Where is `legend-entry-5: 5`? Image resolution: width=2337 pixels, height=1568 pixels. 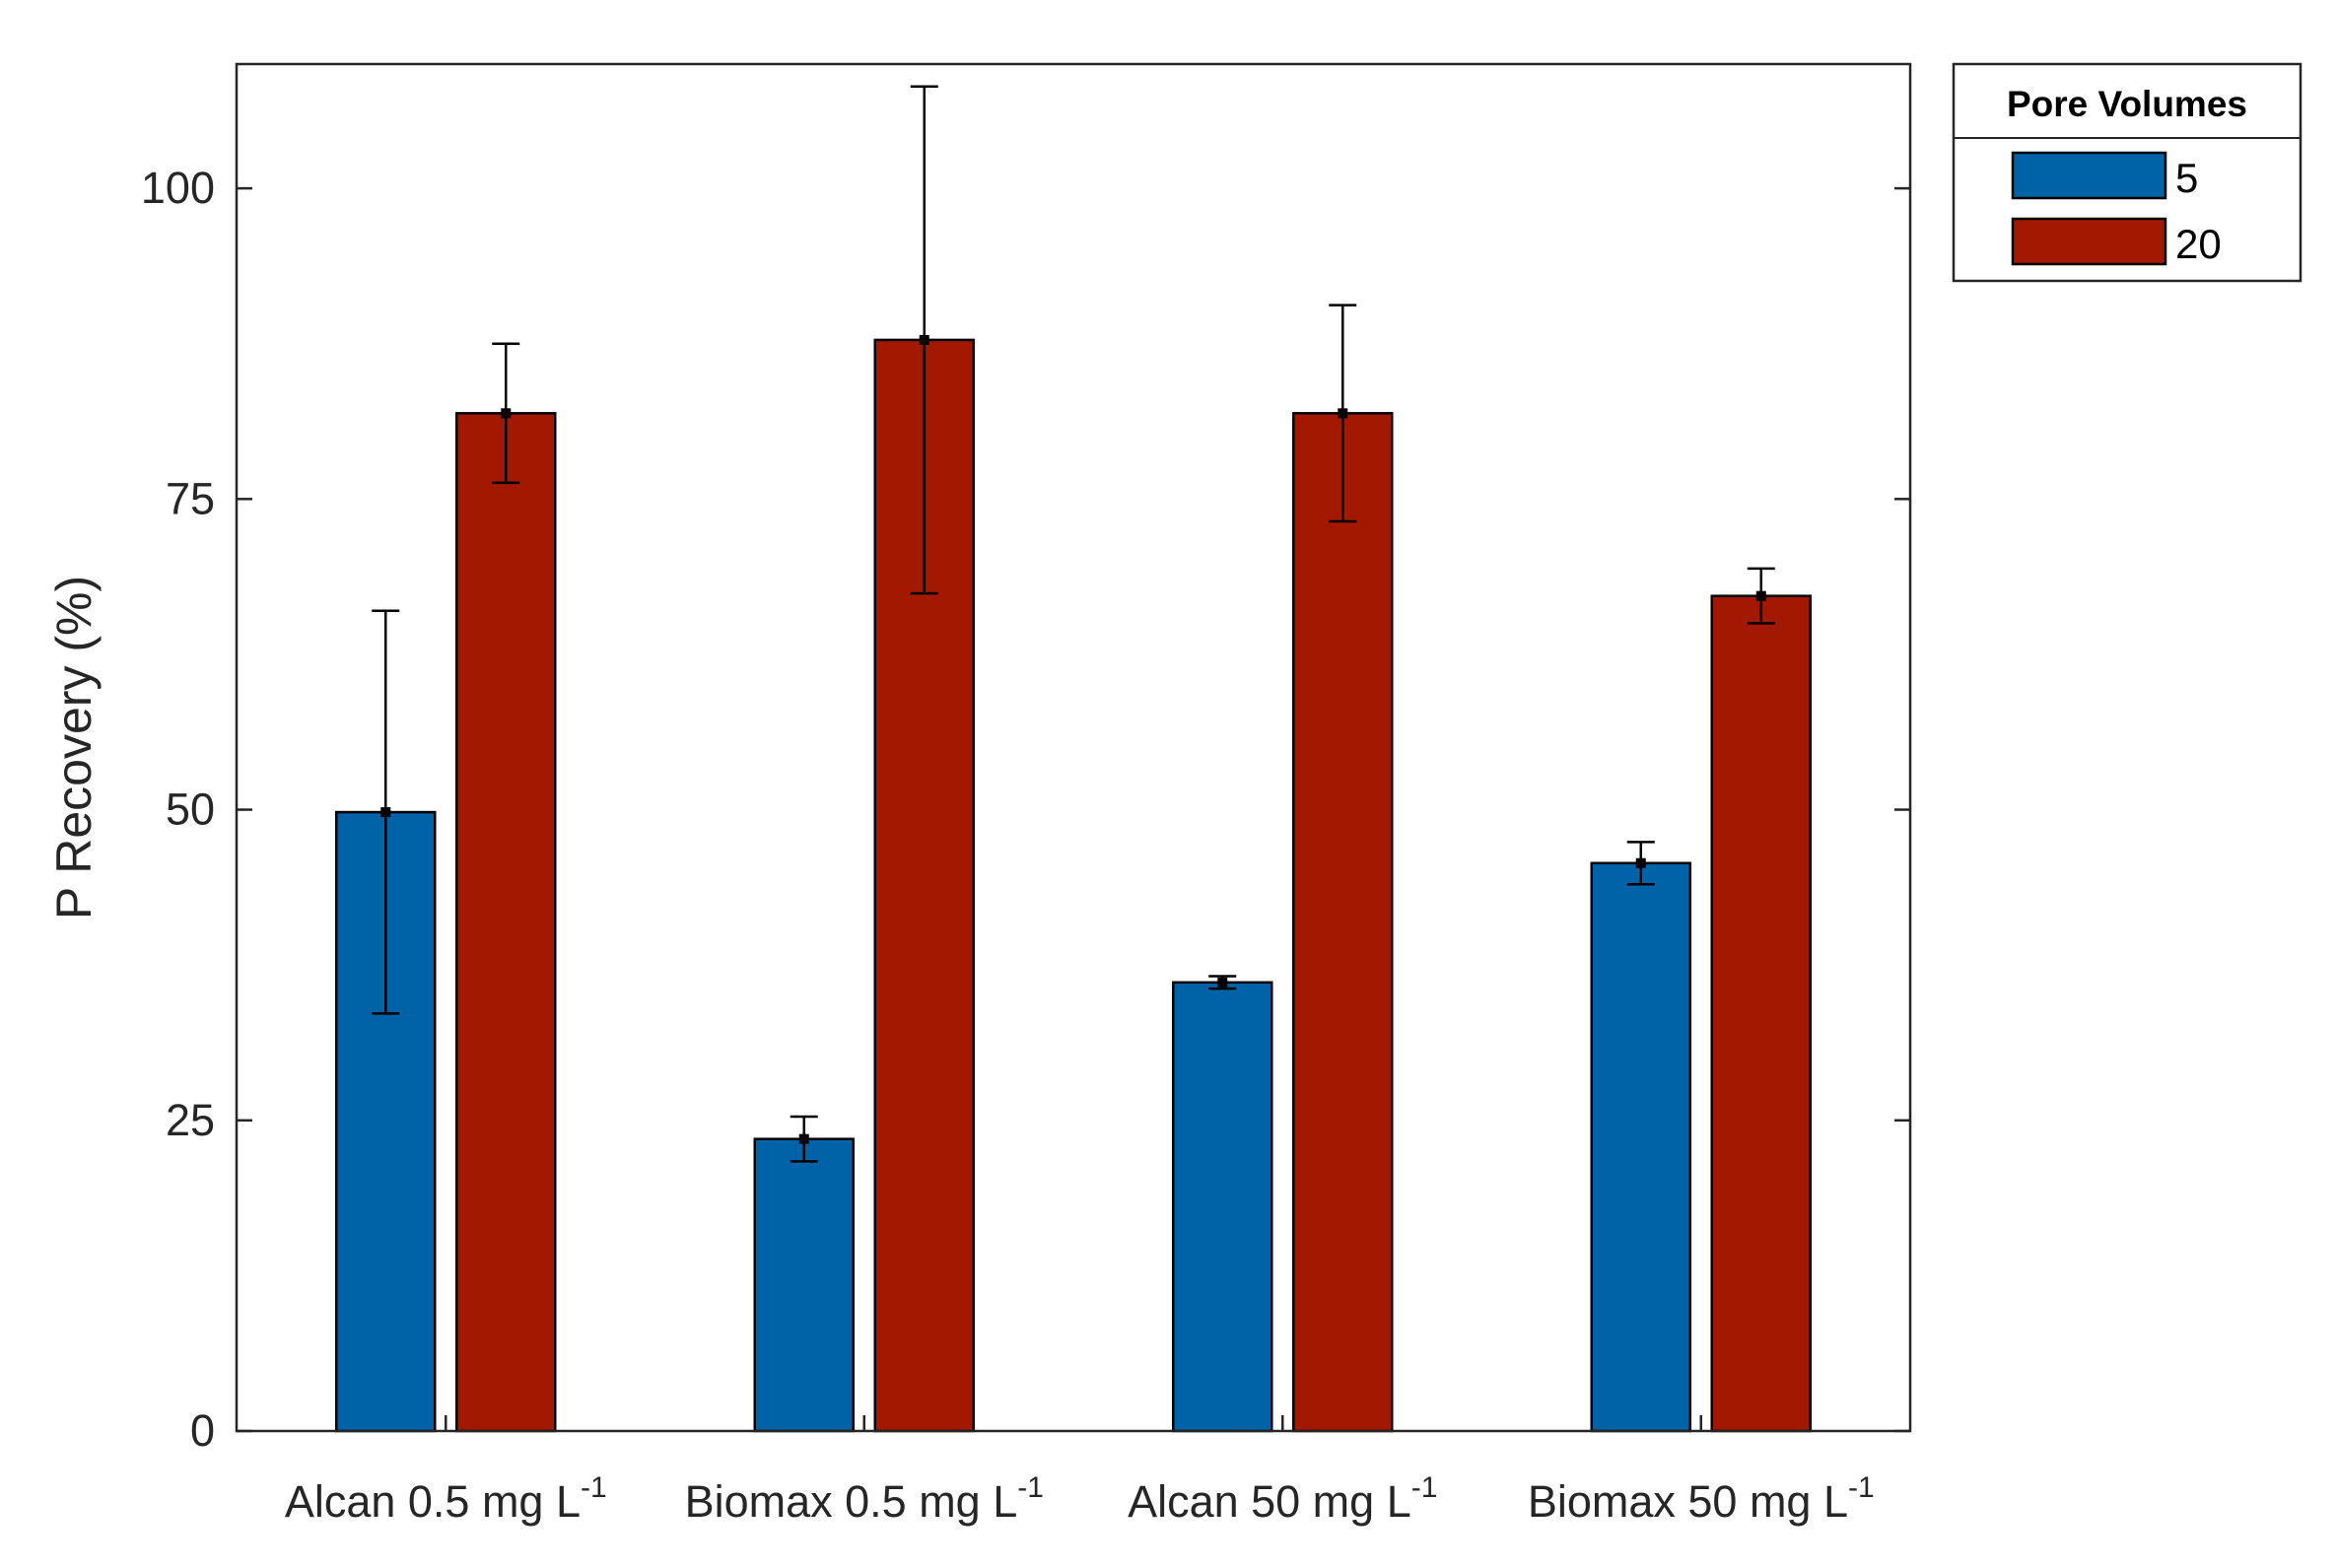
legend-entry-5: 5 is located at coordinates (2186, 178).